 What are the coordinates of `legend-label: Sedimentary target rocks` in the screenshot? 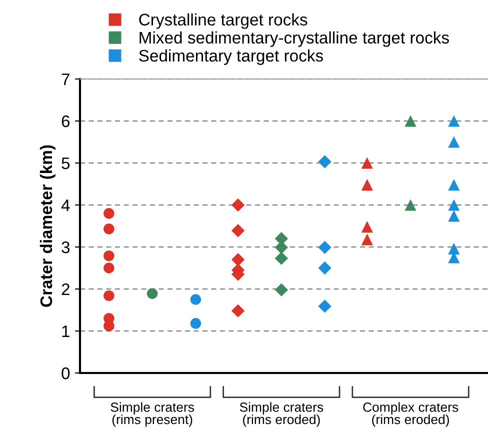 It's located at (231, 57).